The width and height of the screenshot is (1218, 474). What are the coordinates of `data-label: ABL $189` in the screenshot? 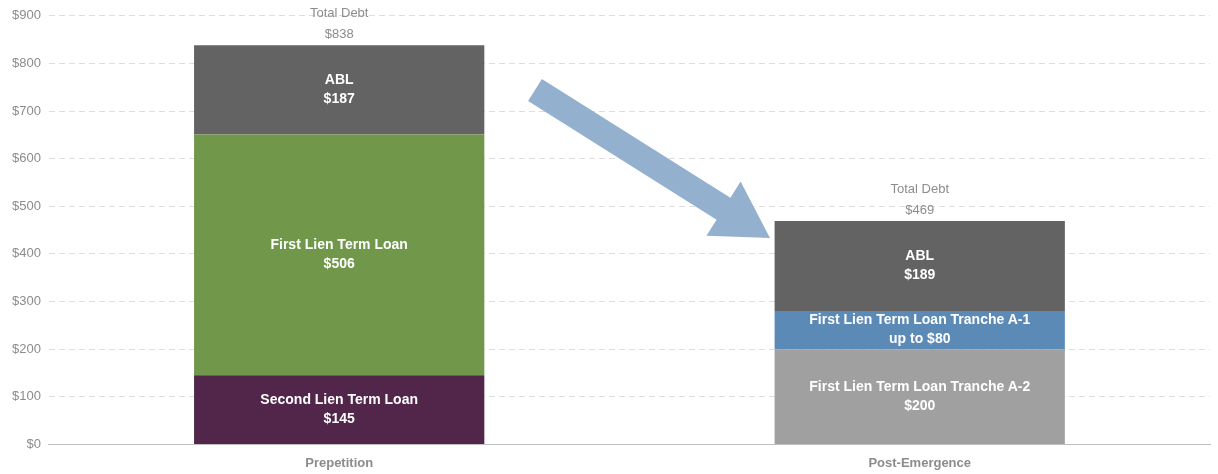 It's located at (920, 265).